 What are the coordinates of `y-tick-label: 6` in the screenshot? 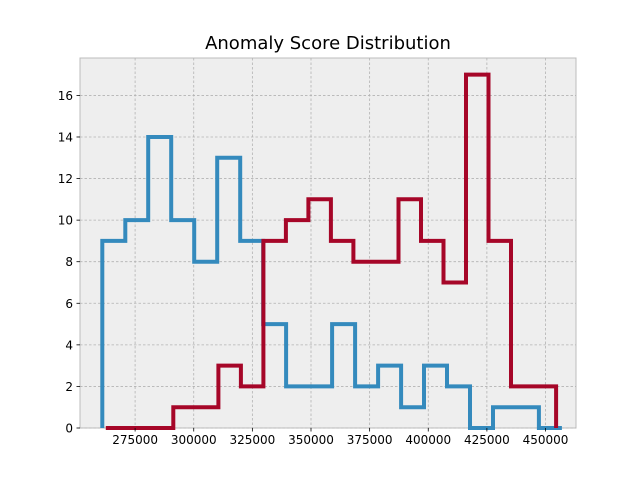 It's located at (69, 304).